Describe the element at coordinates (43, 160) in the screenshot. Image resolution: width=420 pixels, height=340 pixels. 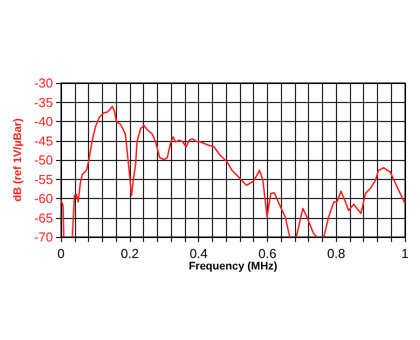
I see `y-tick-label: -50` at that location.